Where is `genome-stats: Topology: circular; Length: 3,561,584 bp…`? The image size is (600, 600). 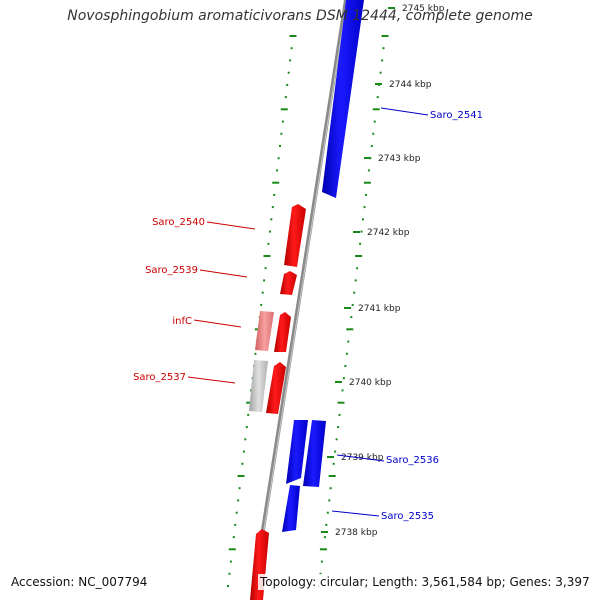
genome-stats: Topology: circular; Length: 3,561,584 bp… is located at coordinates (425, 582).